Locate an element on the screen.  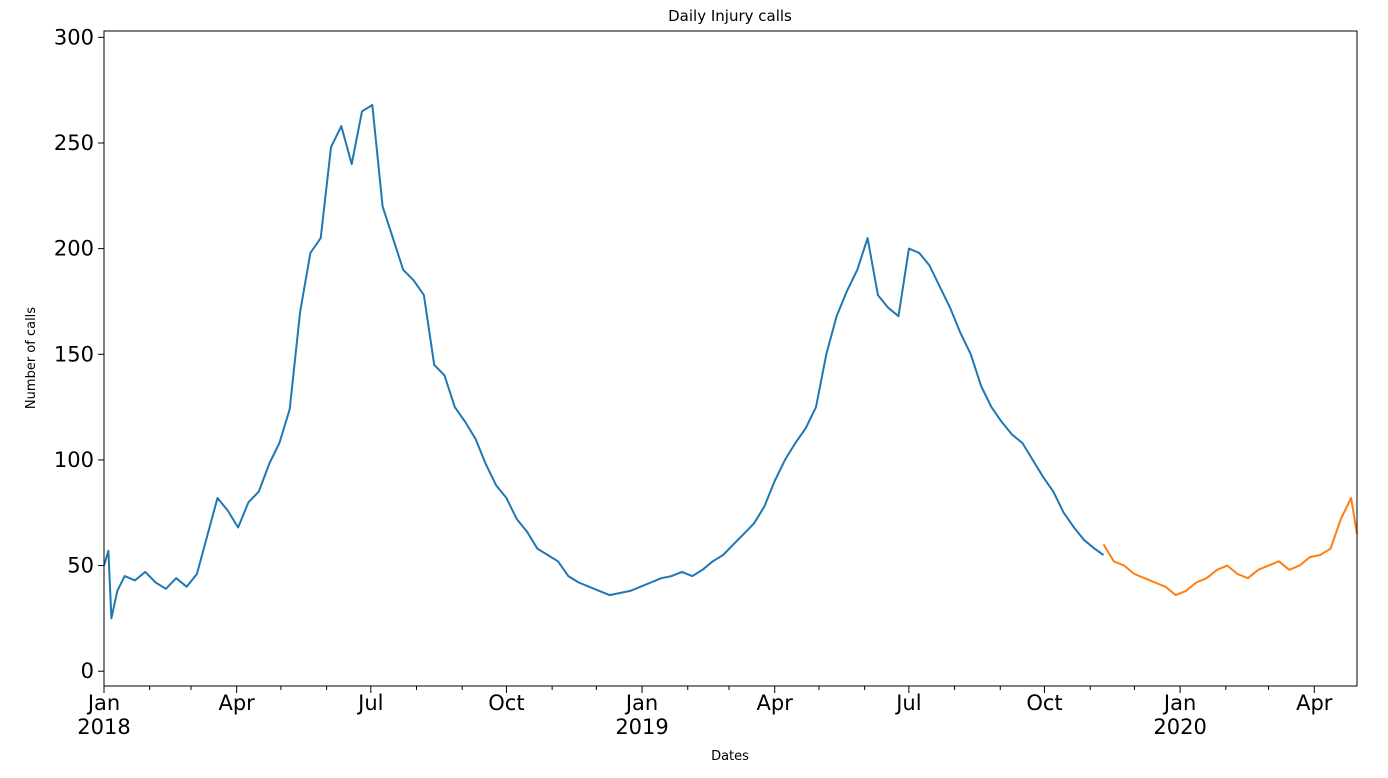
y-axis-label: Number of calls is located at coordinates (31, 358).